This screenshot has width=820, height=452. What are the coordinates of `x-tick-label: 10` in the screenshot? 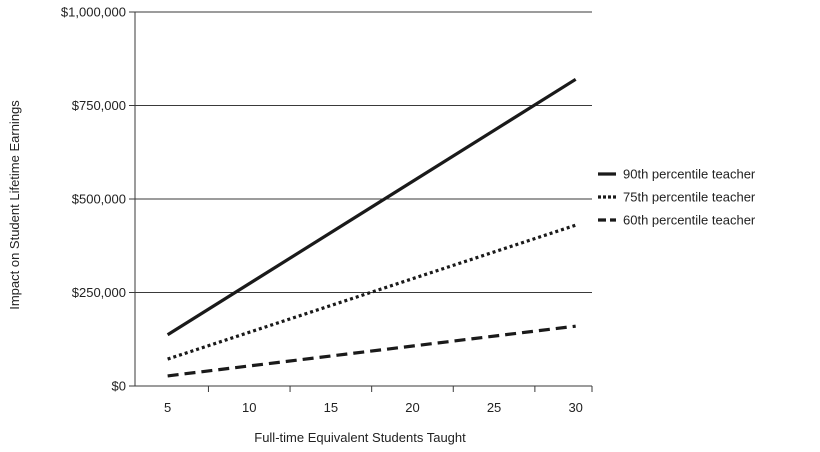 It's located at (249, 407).